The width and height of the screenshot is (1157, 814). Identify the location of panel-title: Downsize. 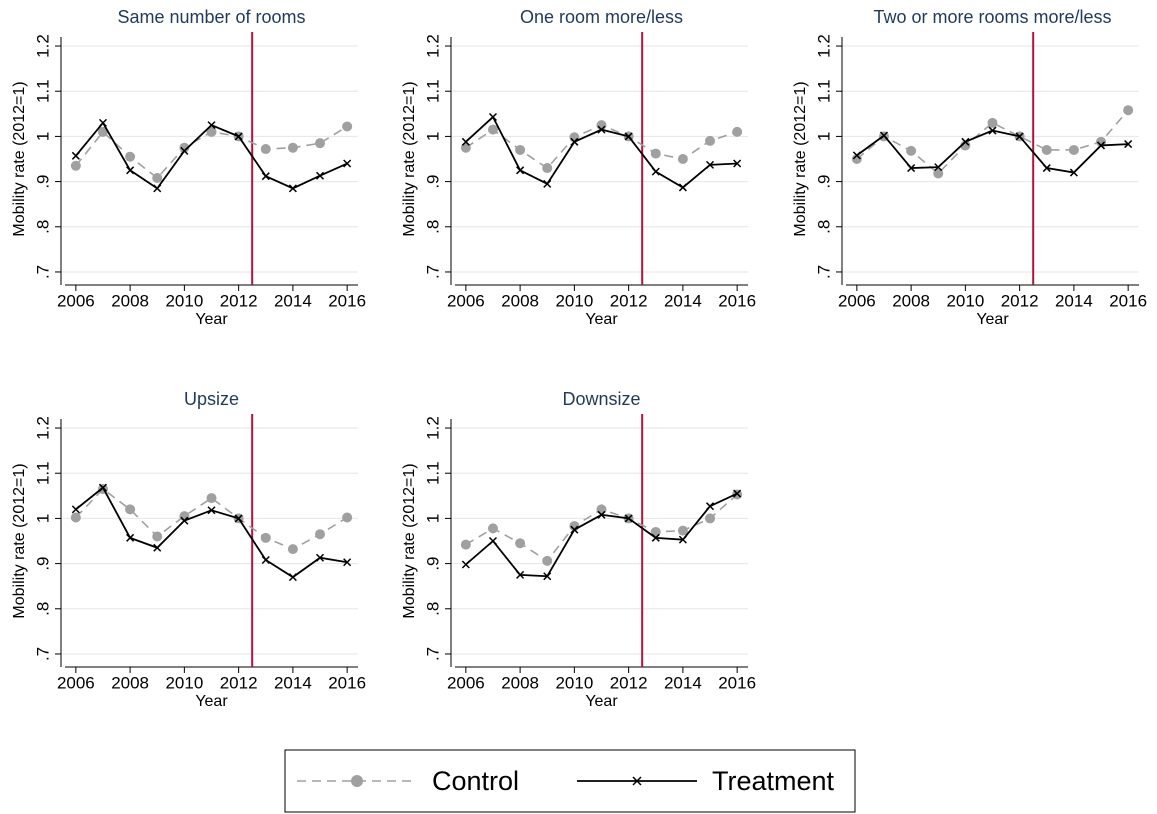
(601, 399).